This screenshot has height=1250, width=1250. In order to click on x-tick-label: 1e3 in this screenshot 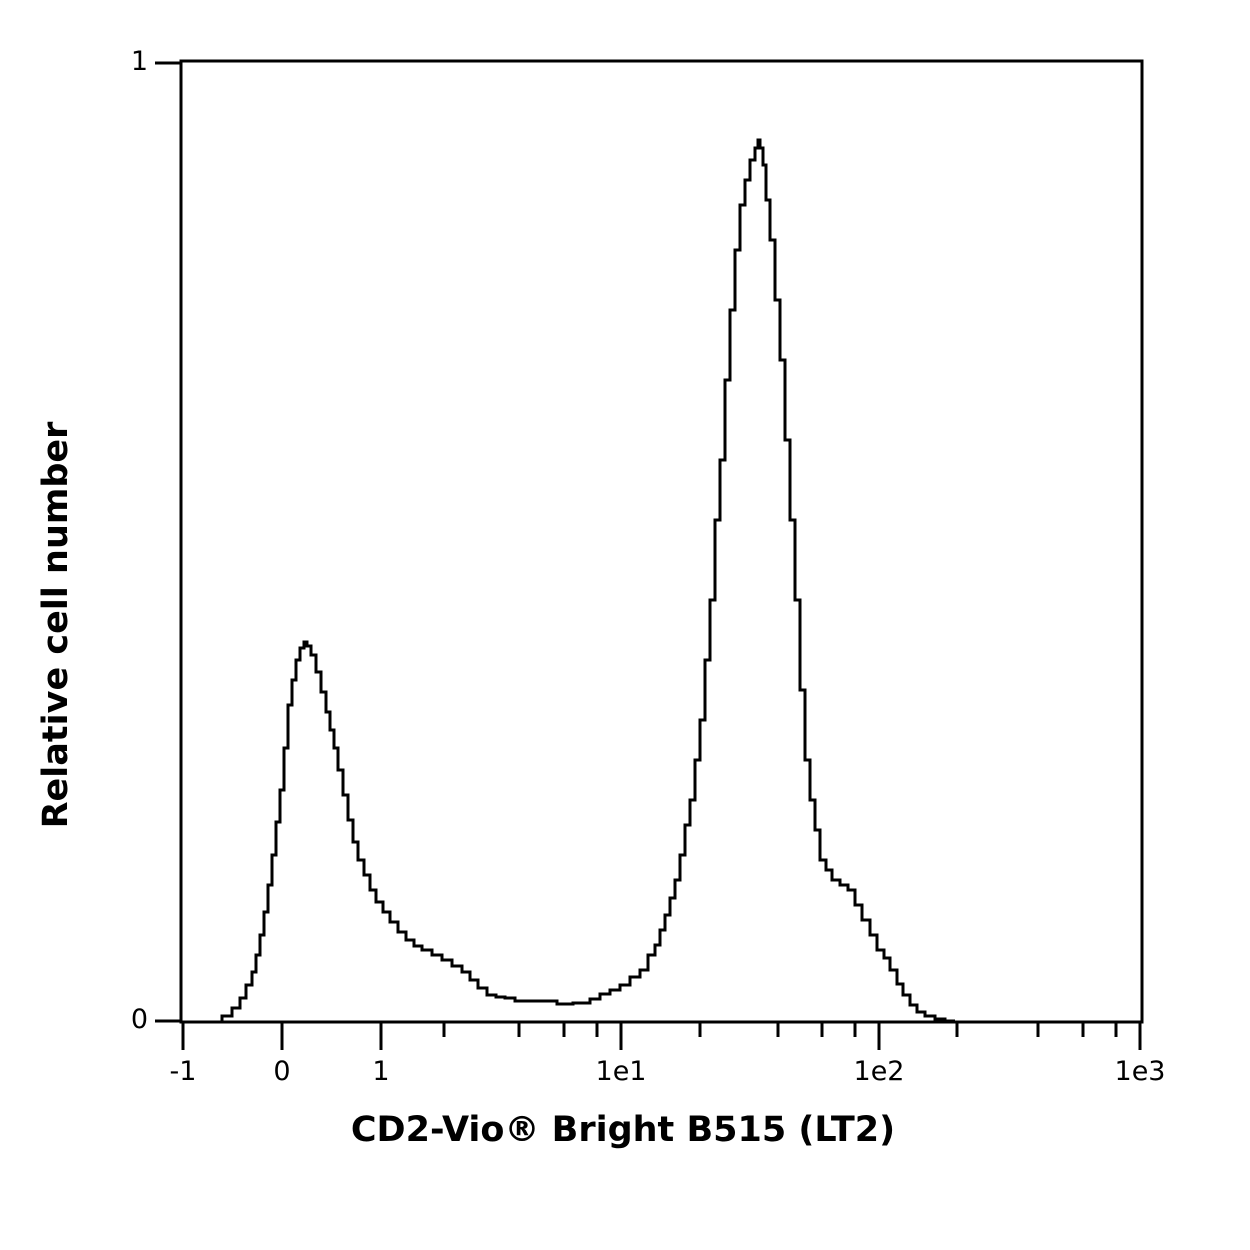, I will do `click(1140, 1071)`.